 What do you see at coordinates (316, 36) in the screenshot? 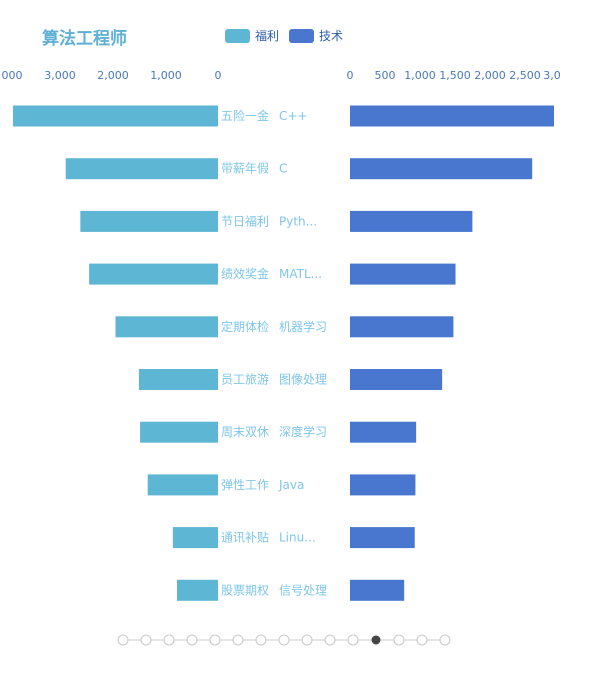
I see `legend-item-tech: 技术` at bounding box center [316, 36].